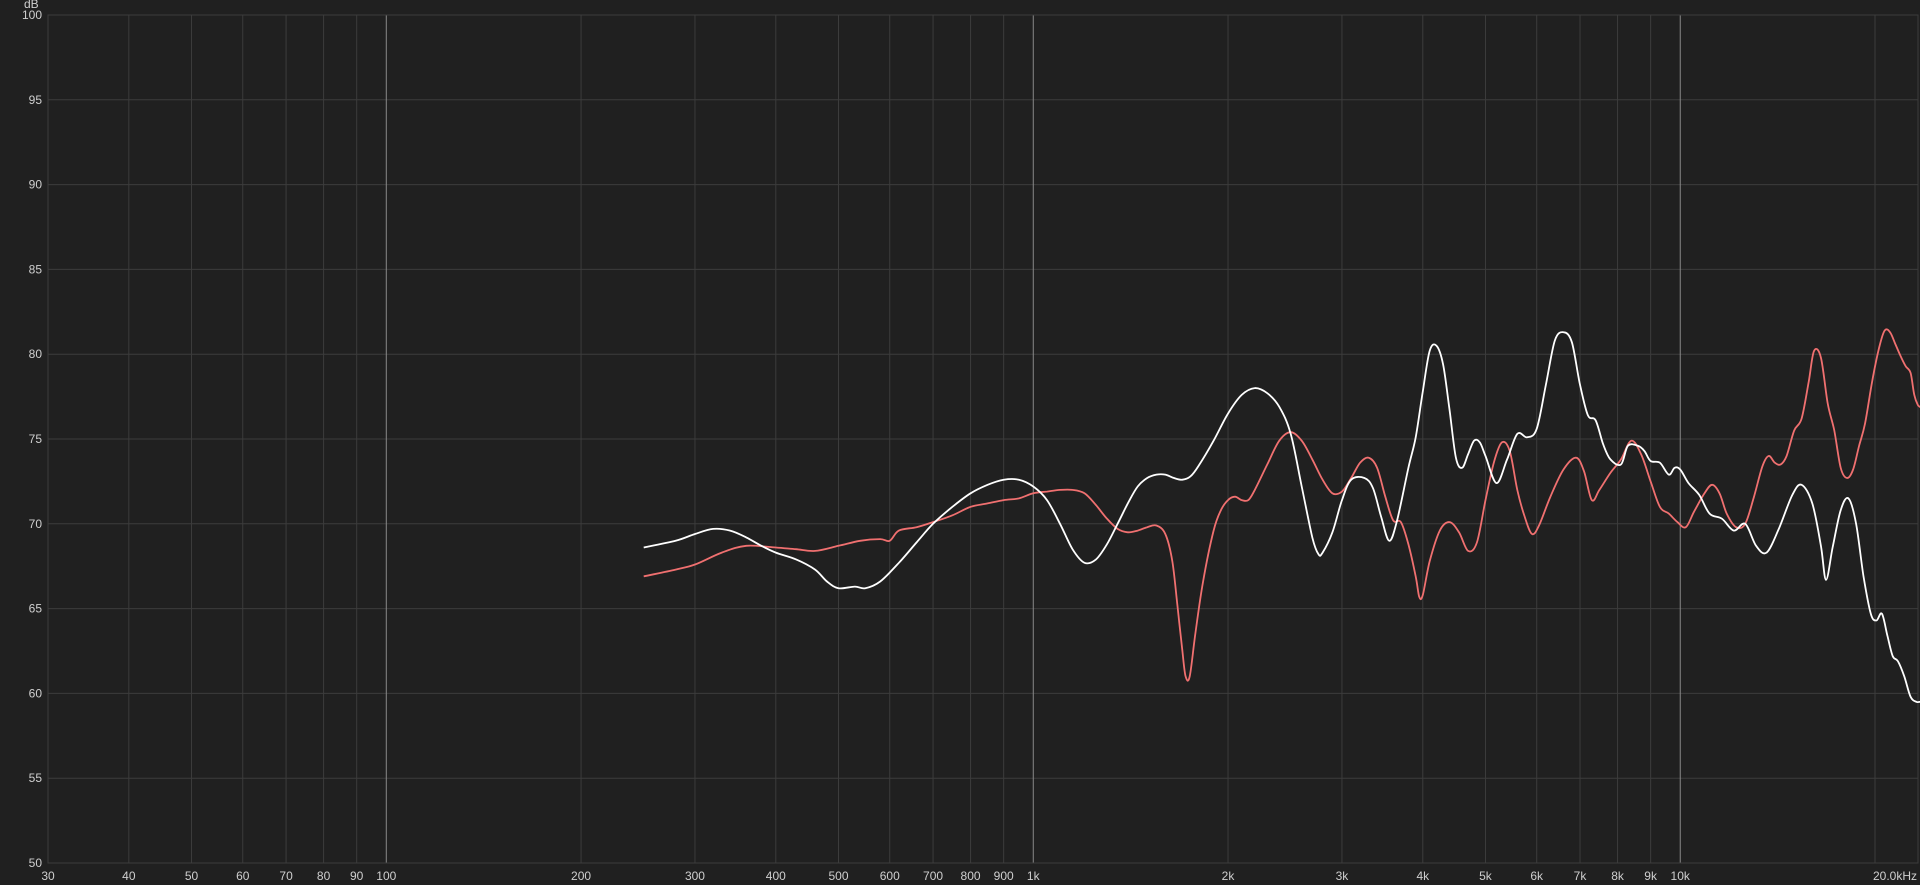 This screenshot has width=1920, height=885. I want to click on x-tick-label: 90, so click(357, 876).